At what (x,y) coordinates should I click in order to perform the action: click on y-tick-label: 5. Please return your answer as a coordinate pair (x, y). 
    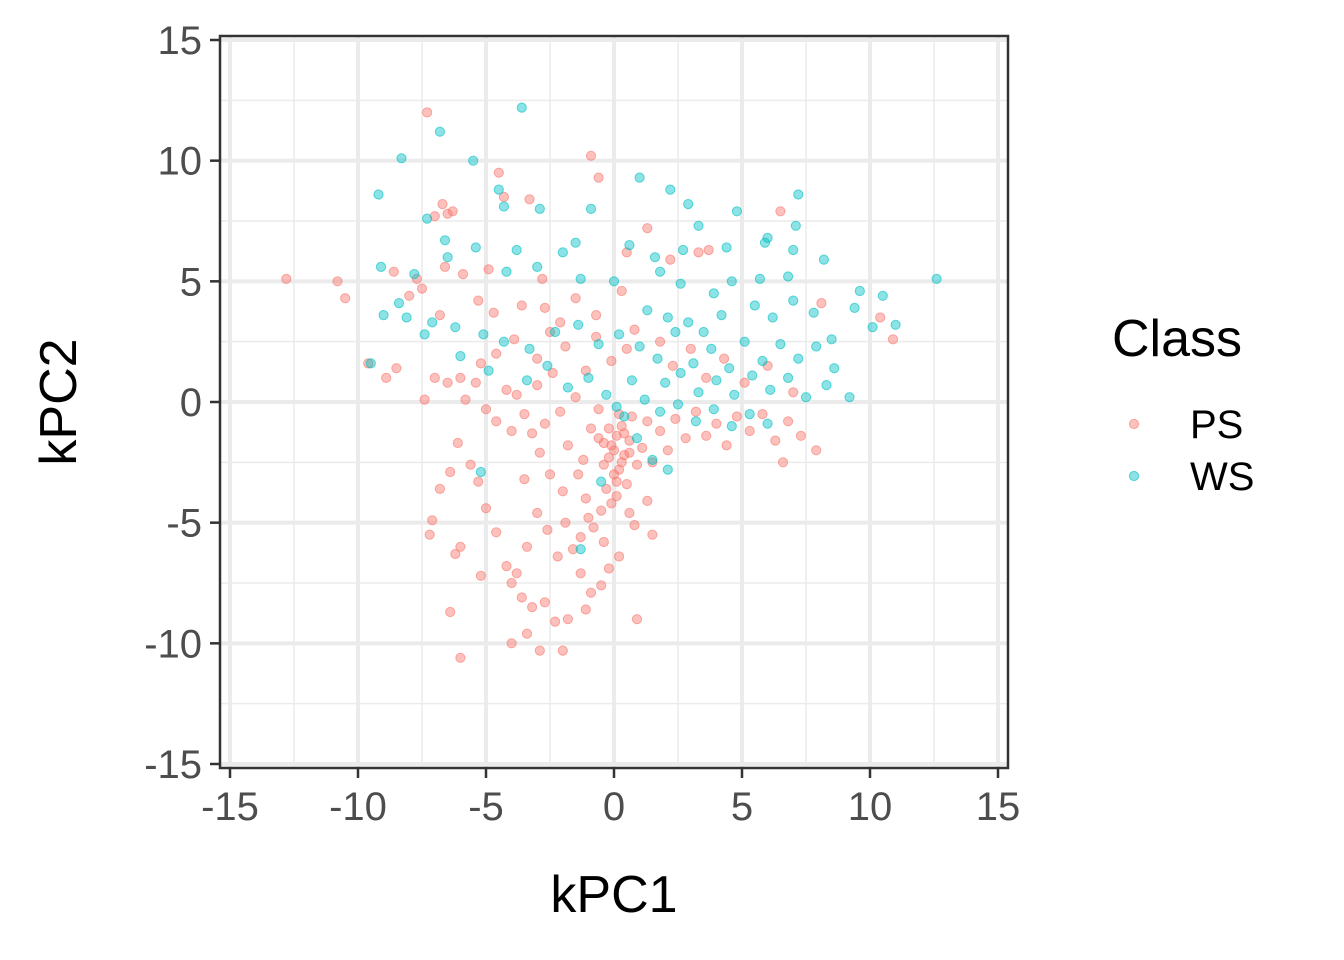
    Looking at the image, I should click on (191, 282).